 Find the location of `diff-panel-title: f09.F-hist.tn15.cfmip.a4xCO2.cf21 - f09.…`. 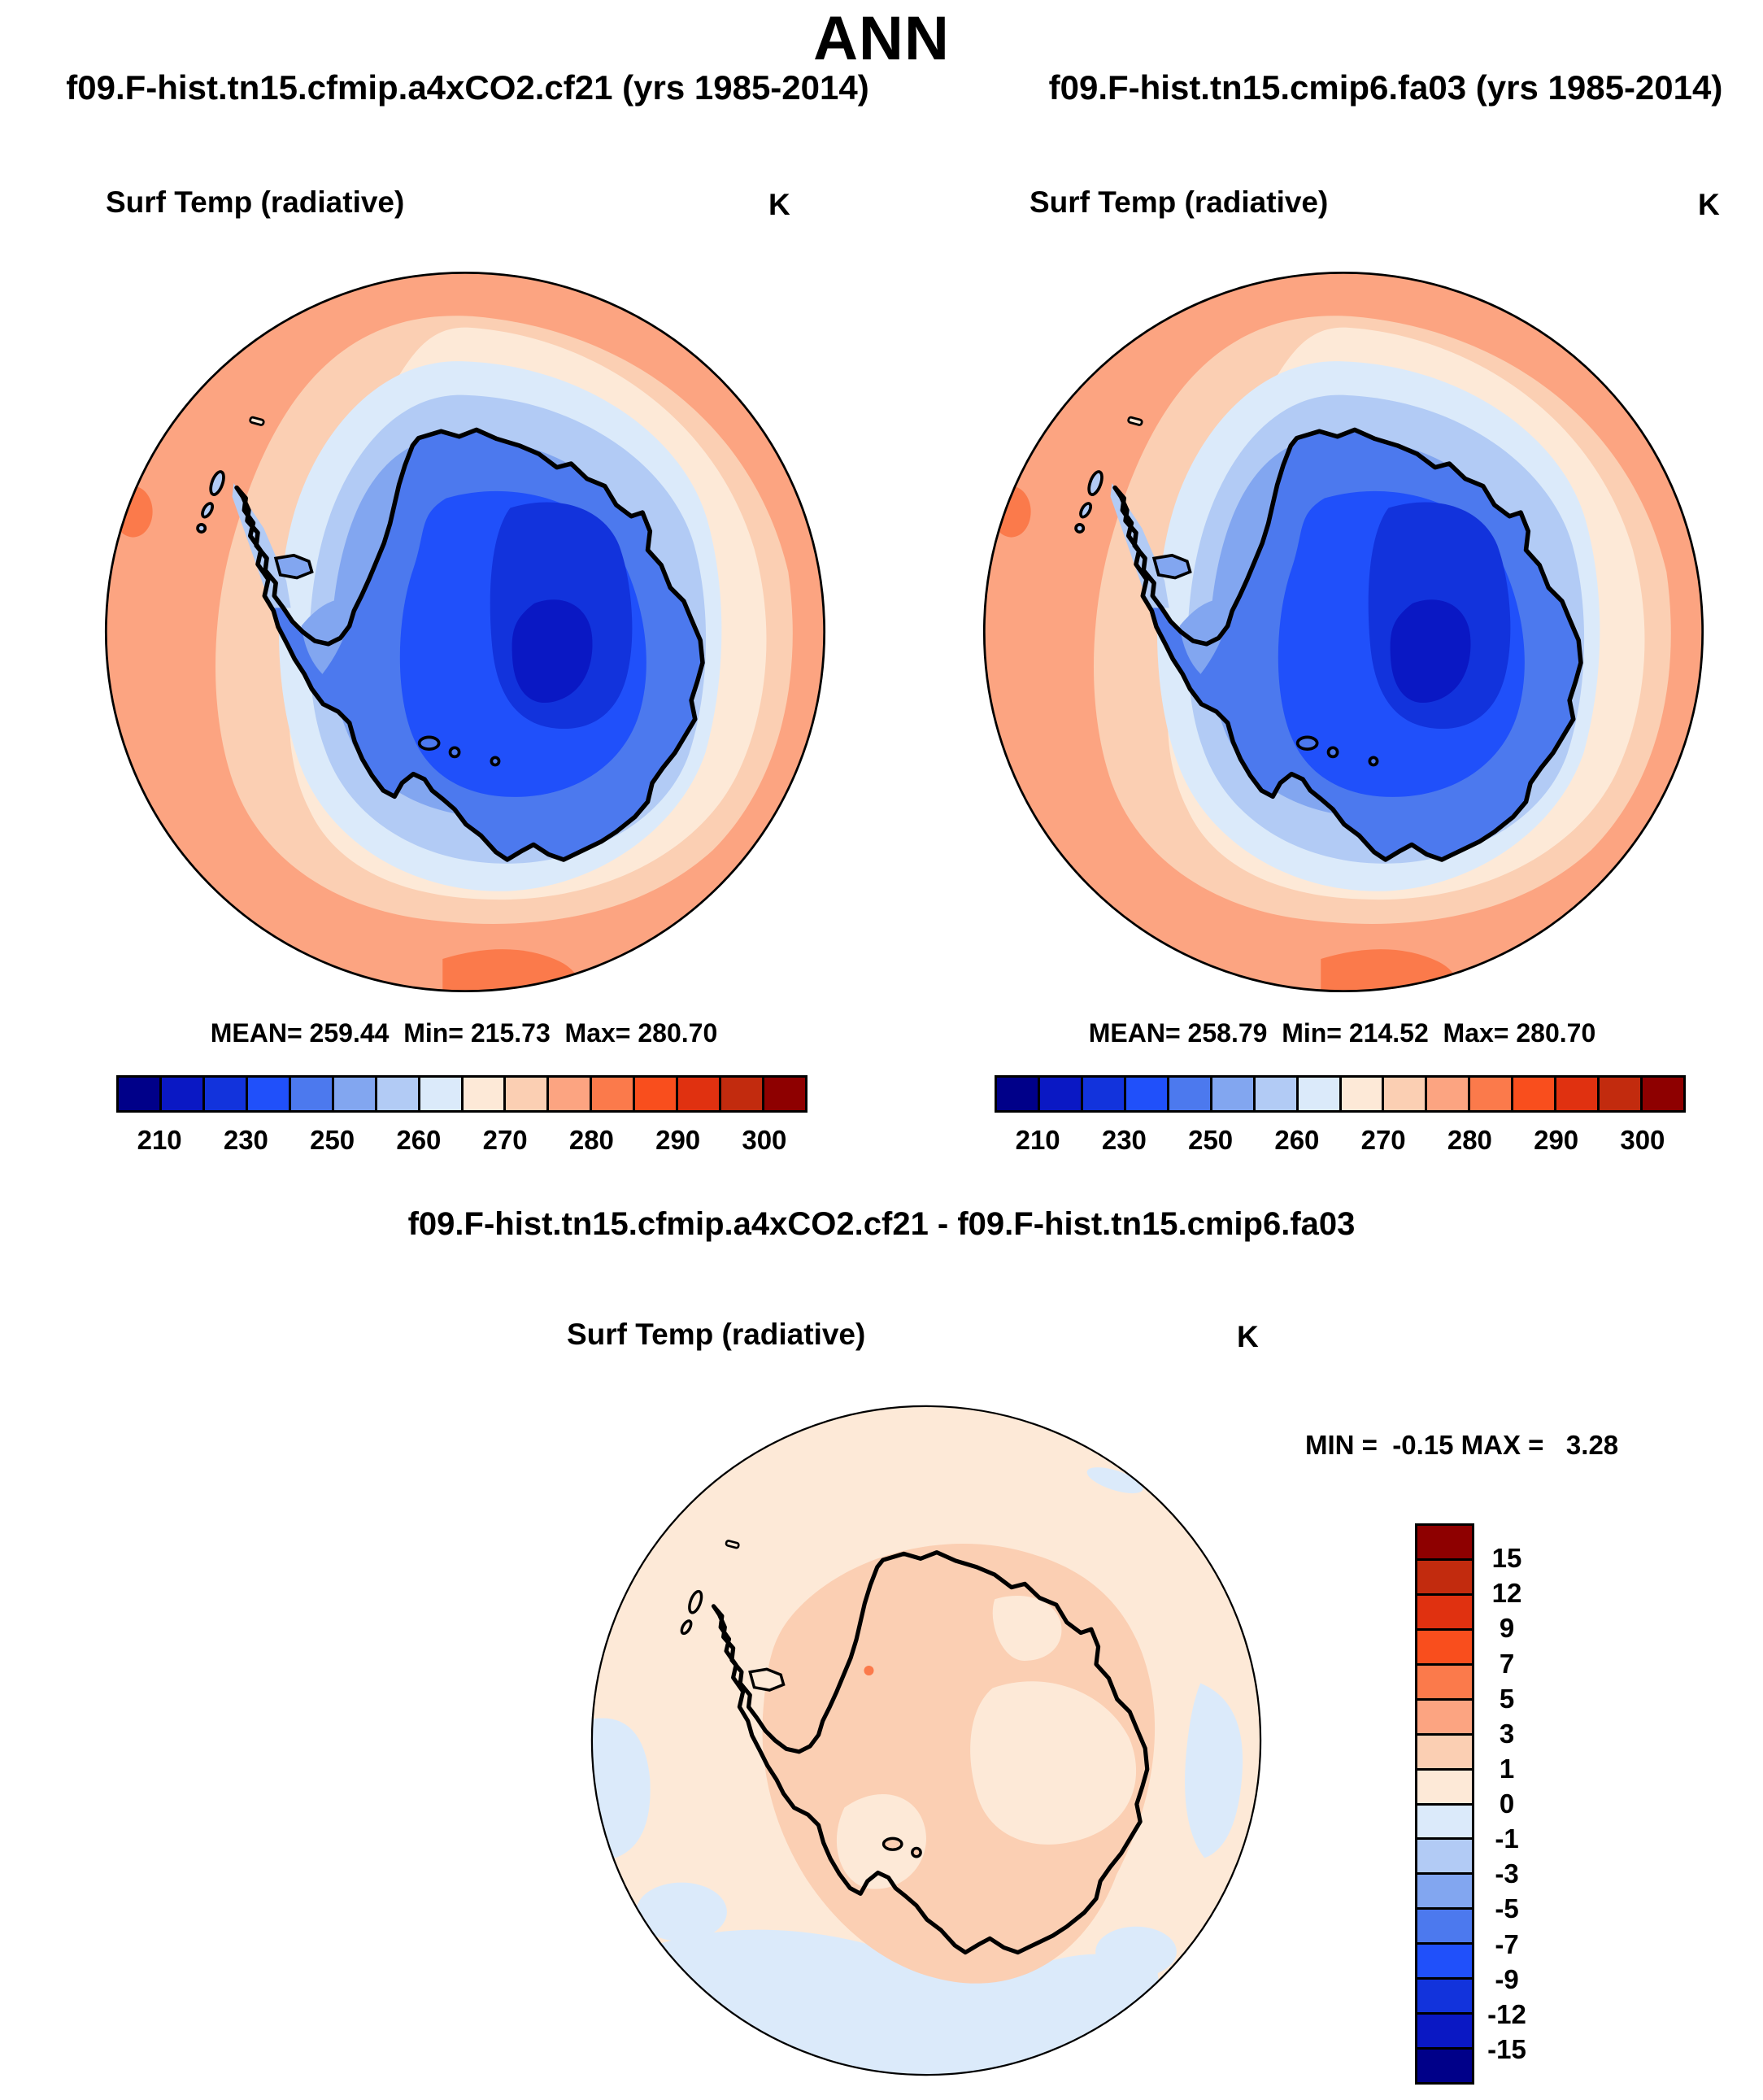

diff-panel-title: f09.F-hist.tn15.cfmip.a4xCO2.cf21 - f09.… is located at coordinates (881, 1224).